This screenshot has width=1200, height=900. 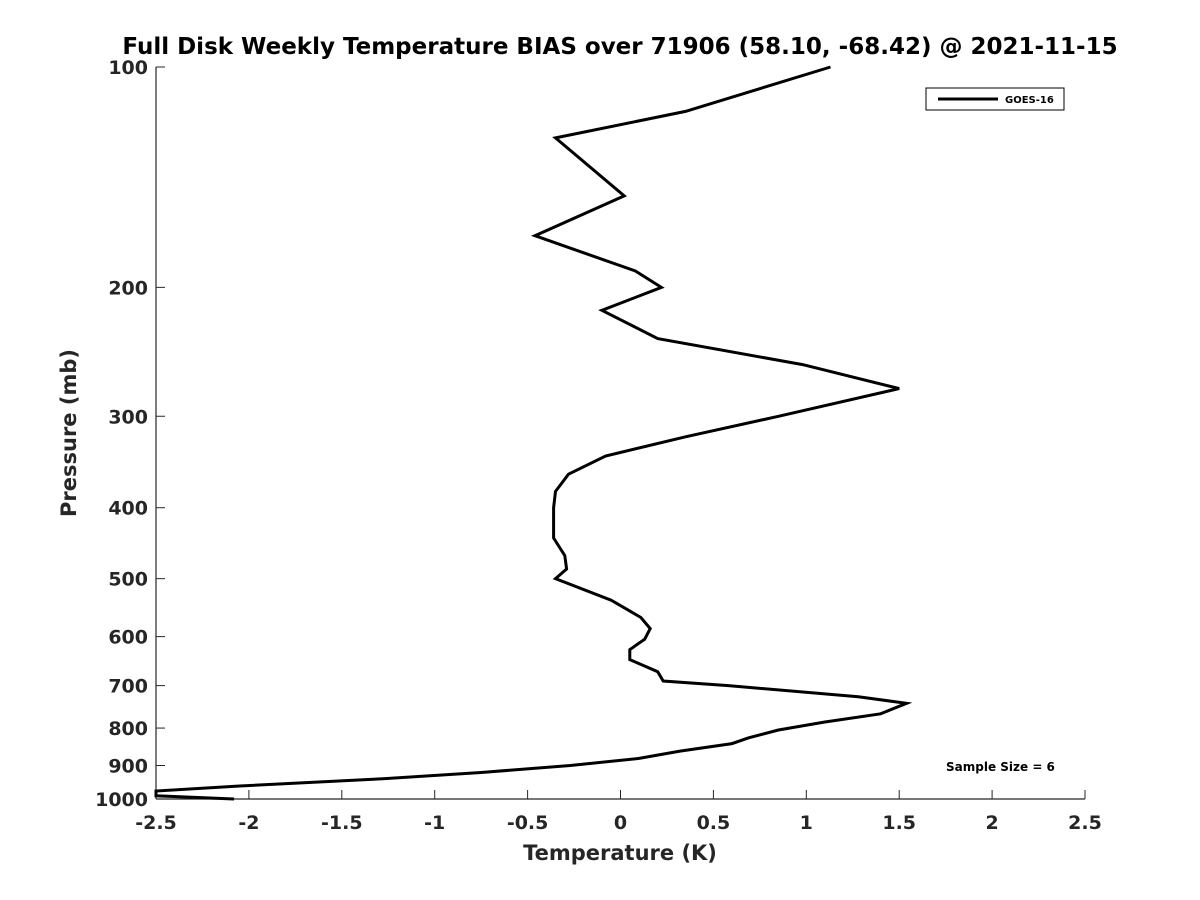 I want to click on x-axis-ticks: -2.5 -2 -1.5 -1 -0.5 0 0.5 1 1.5 2 2.5, so click(x=618, y=812).